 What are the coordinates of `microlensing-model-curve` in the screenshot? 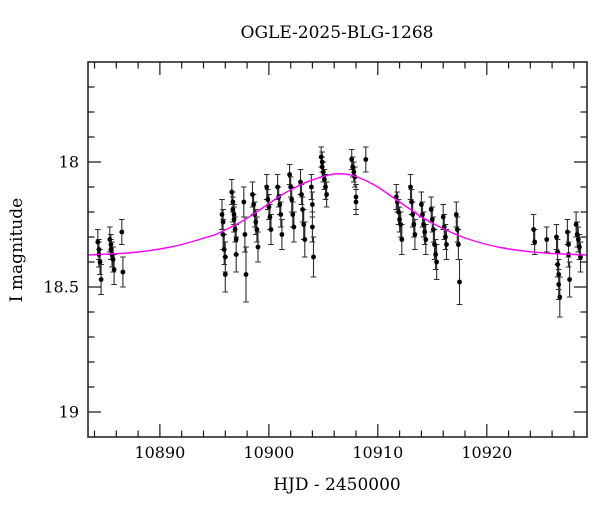 It's located at (337, 214).